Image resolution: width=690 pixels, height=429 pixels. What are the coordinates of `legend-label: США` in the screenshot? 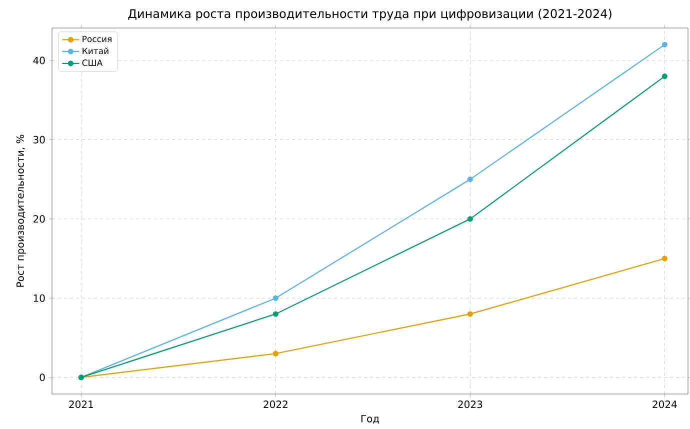 It's located at (92, 63).